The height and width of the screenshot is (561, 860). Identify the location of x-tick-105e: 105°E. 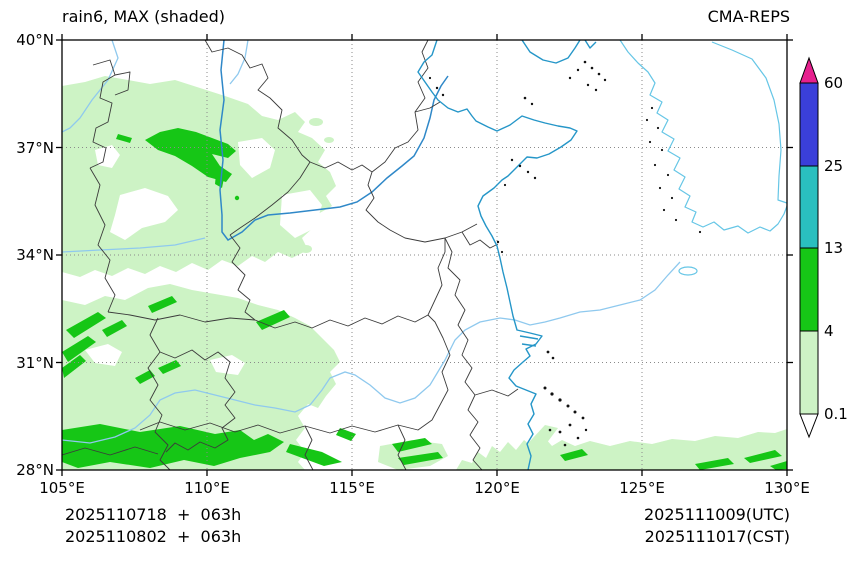
(62, 488).